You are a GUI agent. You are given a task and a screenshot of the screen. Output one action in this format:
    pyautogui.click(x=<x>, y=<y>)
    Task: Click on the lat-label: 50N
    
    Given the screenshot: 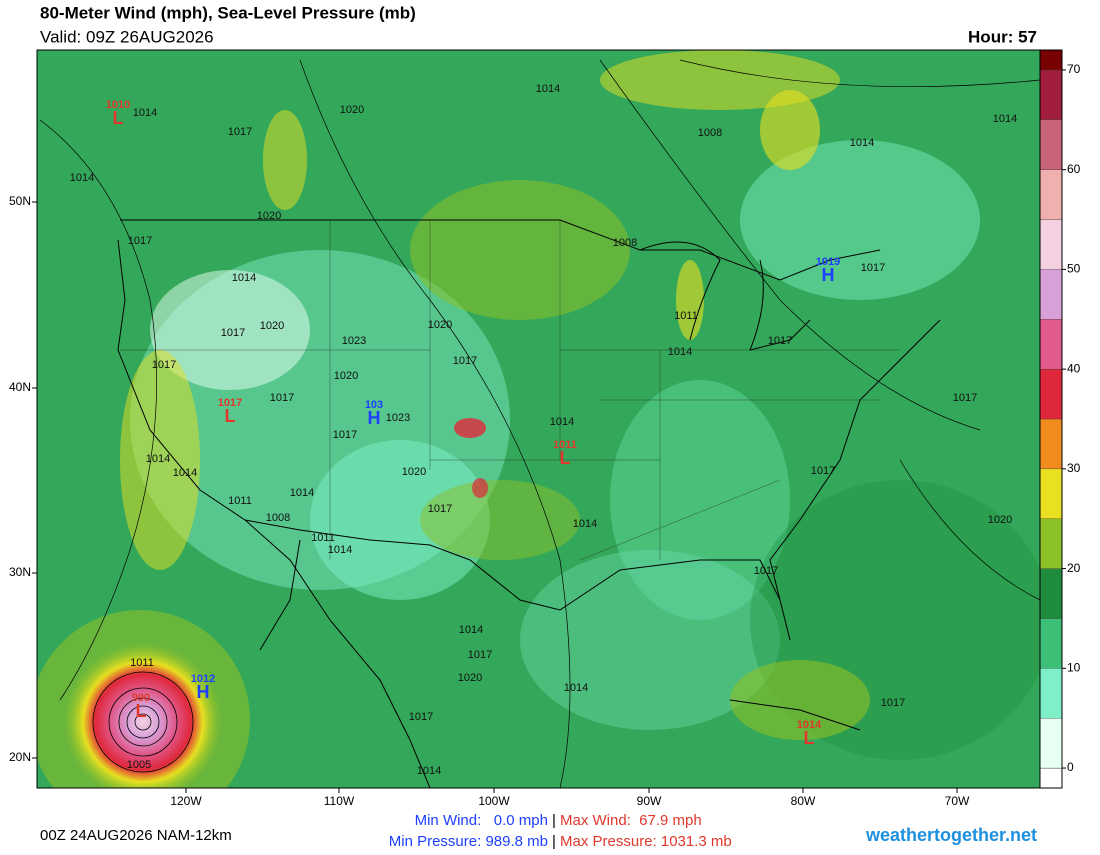 What is the action you would take?
    pyautogui.click(x=20, y=201)
    